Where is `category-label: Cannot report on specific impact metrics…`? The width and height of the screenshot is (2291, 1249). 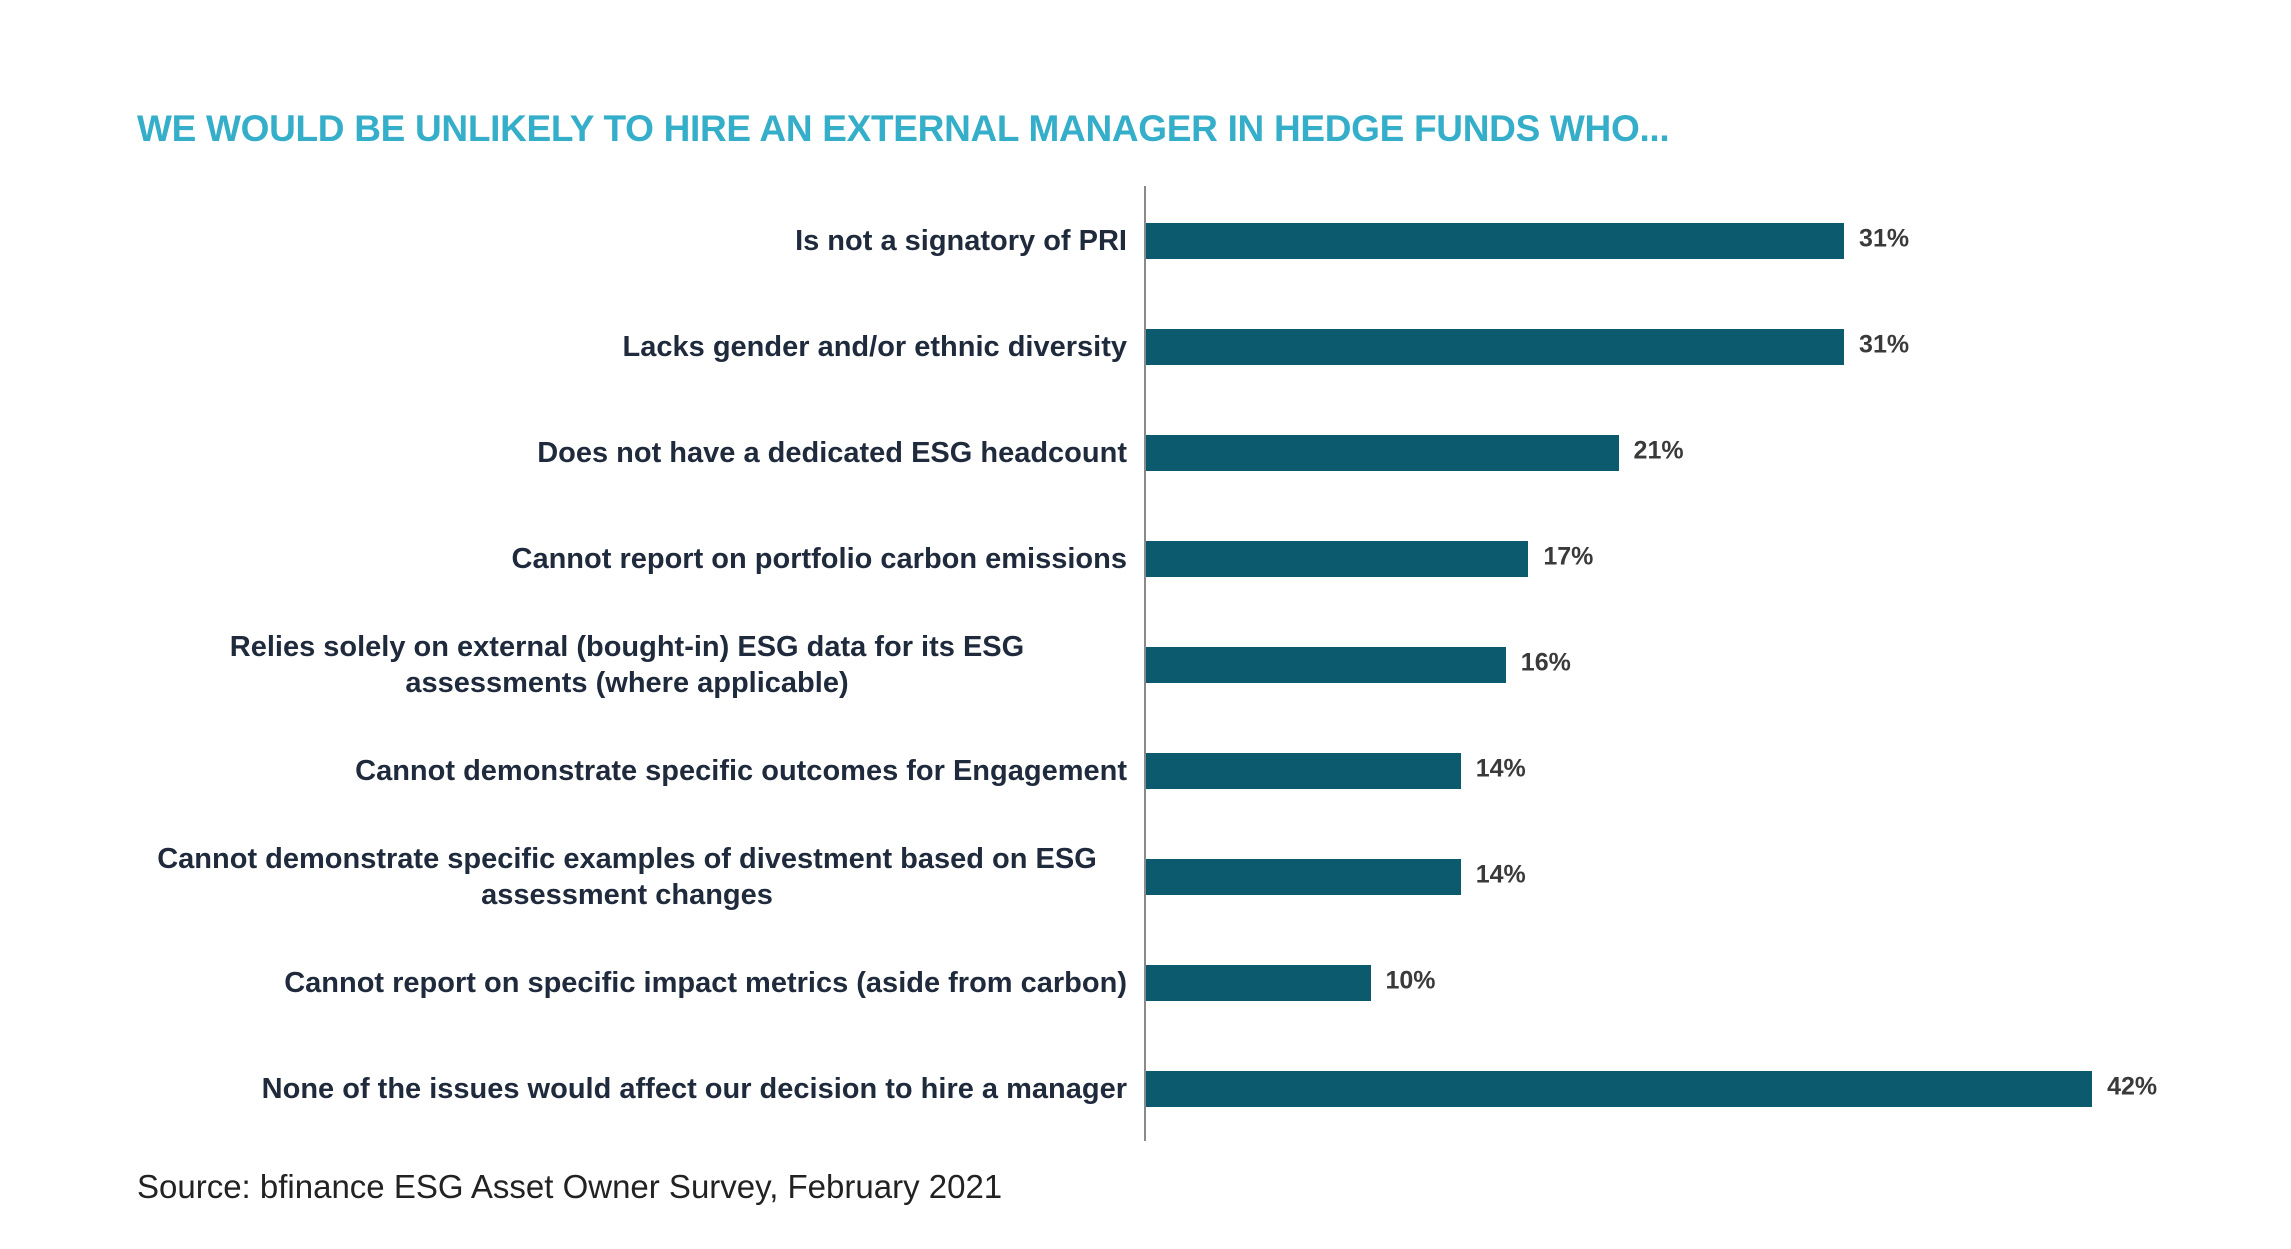 category-label: Cannot report on specific impact metrics… is located at coordinates (627, 983).